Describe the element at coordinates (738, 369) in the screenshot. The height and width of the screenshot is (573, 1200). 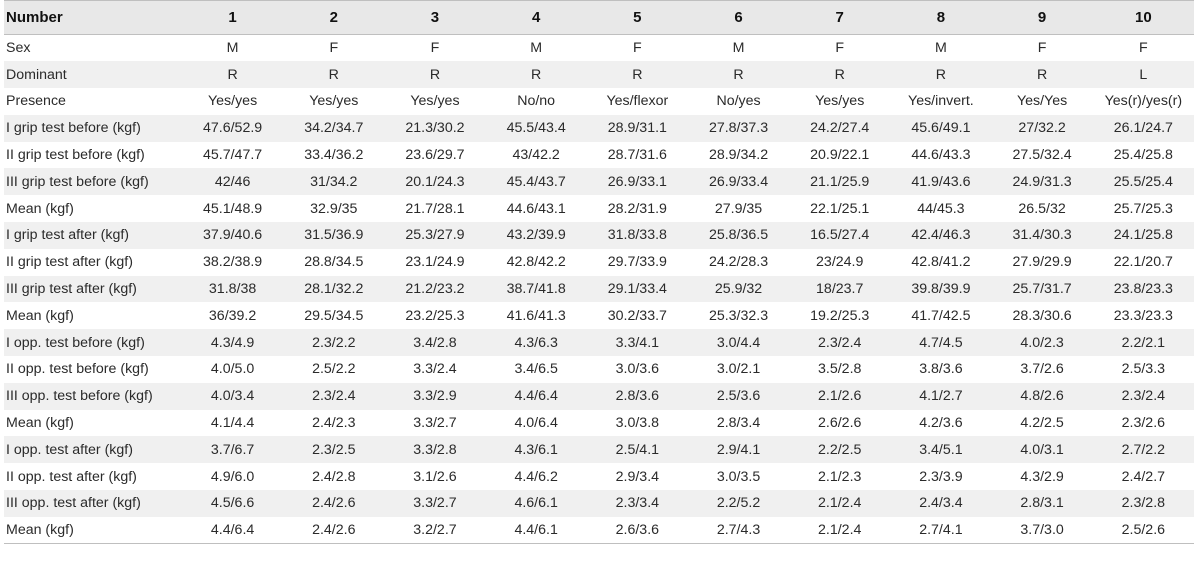
I see `table-cell: 3.0/2.1` at that location.